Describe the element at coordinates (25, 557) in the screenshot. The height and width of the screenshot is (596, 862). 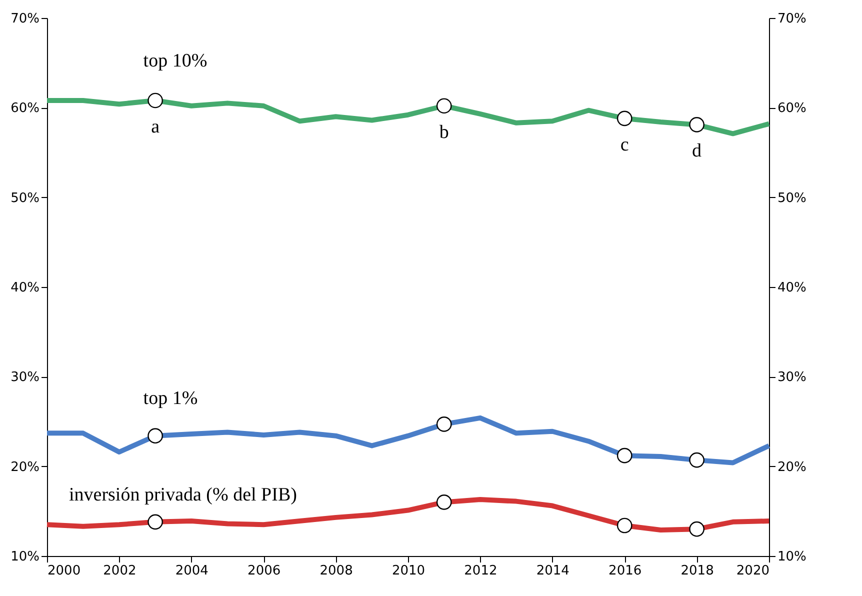
I see `y-tick-label: 10%` at that location.